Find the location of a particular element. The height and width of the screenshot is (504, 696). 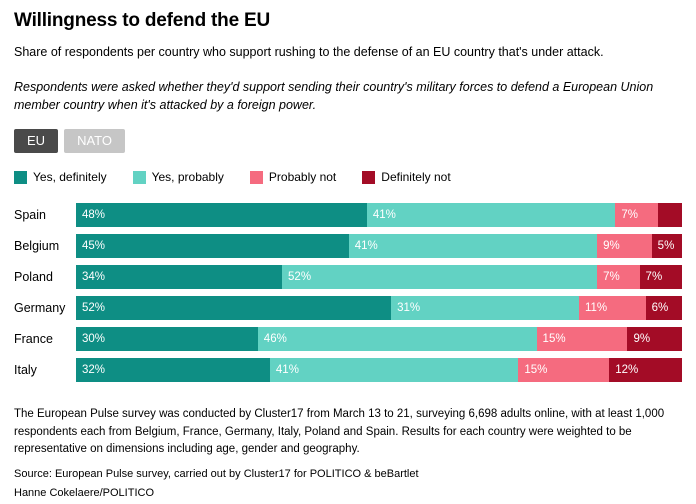

bar-segment: 6% is located at coordinates (663, 308).